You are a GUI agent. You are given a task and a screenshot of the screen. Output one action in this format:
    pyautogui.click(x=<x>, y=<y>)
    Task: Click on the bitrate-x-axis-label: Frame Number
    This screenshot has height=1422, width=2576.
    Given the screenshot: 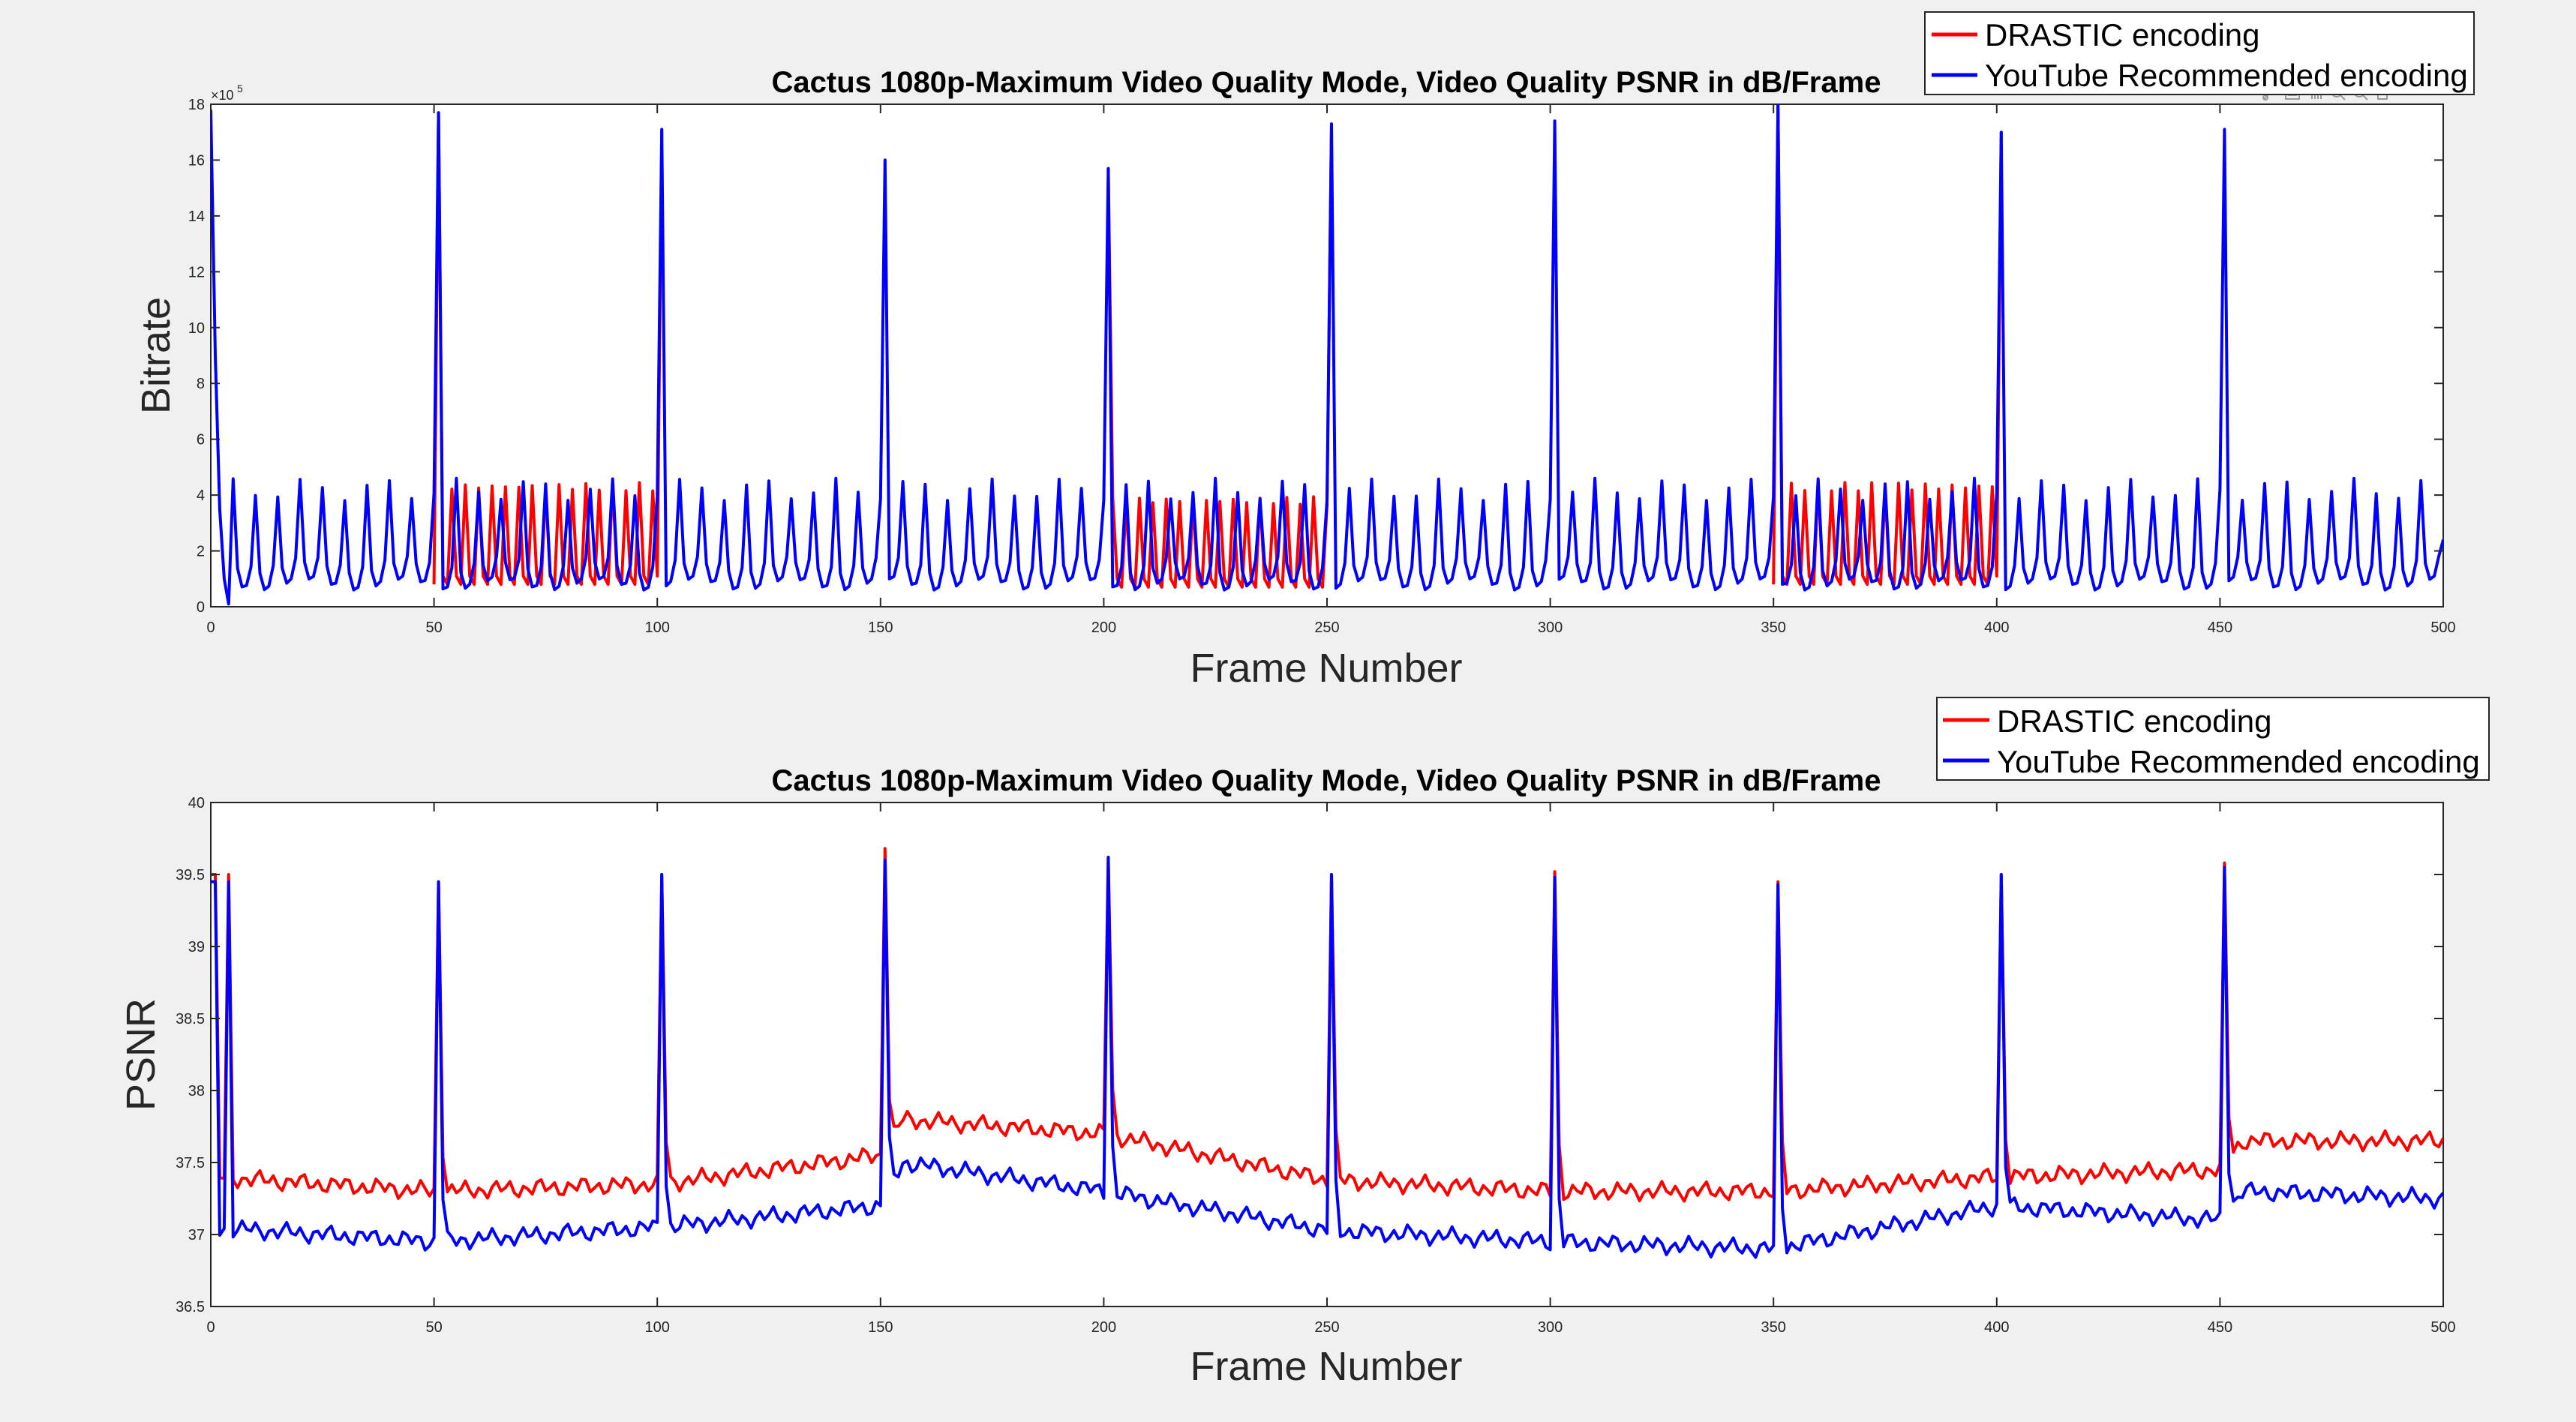 What is the action you would take?
    pyautogui.click(x=1326, y=668)
    